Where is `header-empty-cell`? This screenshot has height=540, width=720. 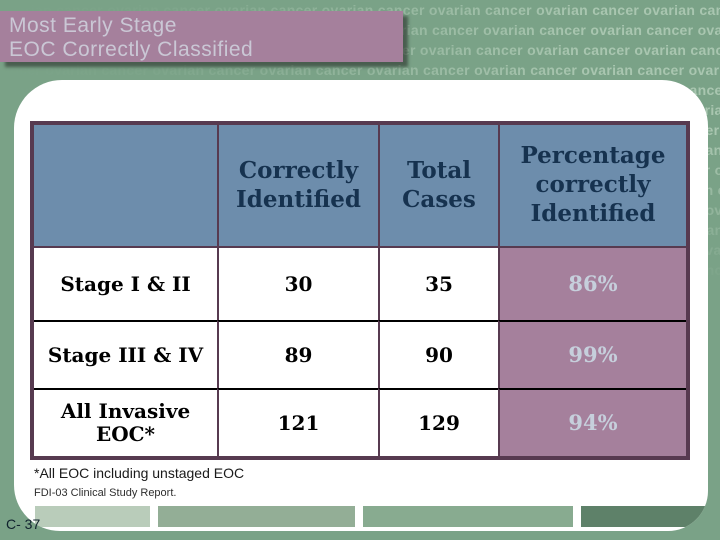 header-empty-cell is located at coordinates (125, 185).